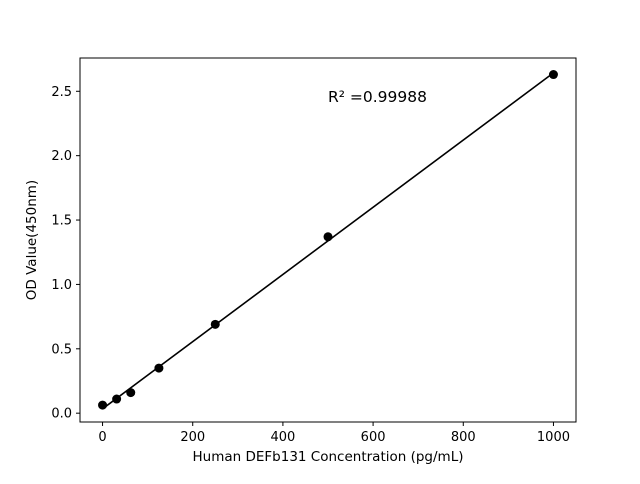 This screenshot has width=640, height=484. What do you see at coordinates (553, 437) in the screenshot?
I see `x-tick-label: 1000` at bounding box center [553, 437].